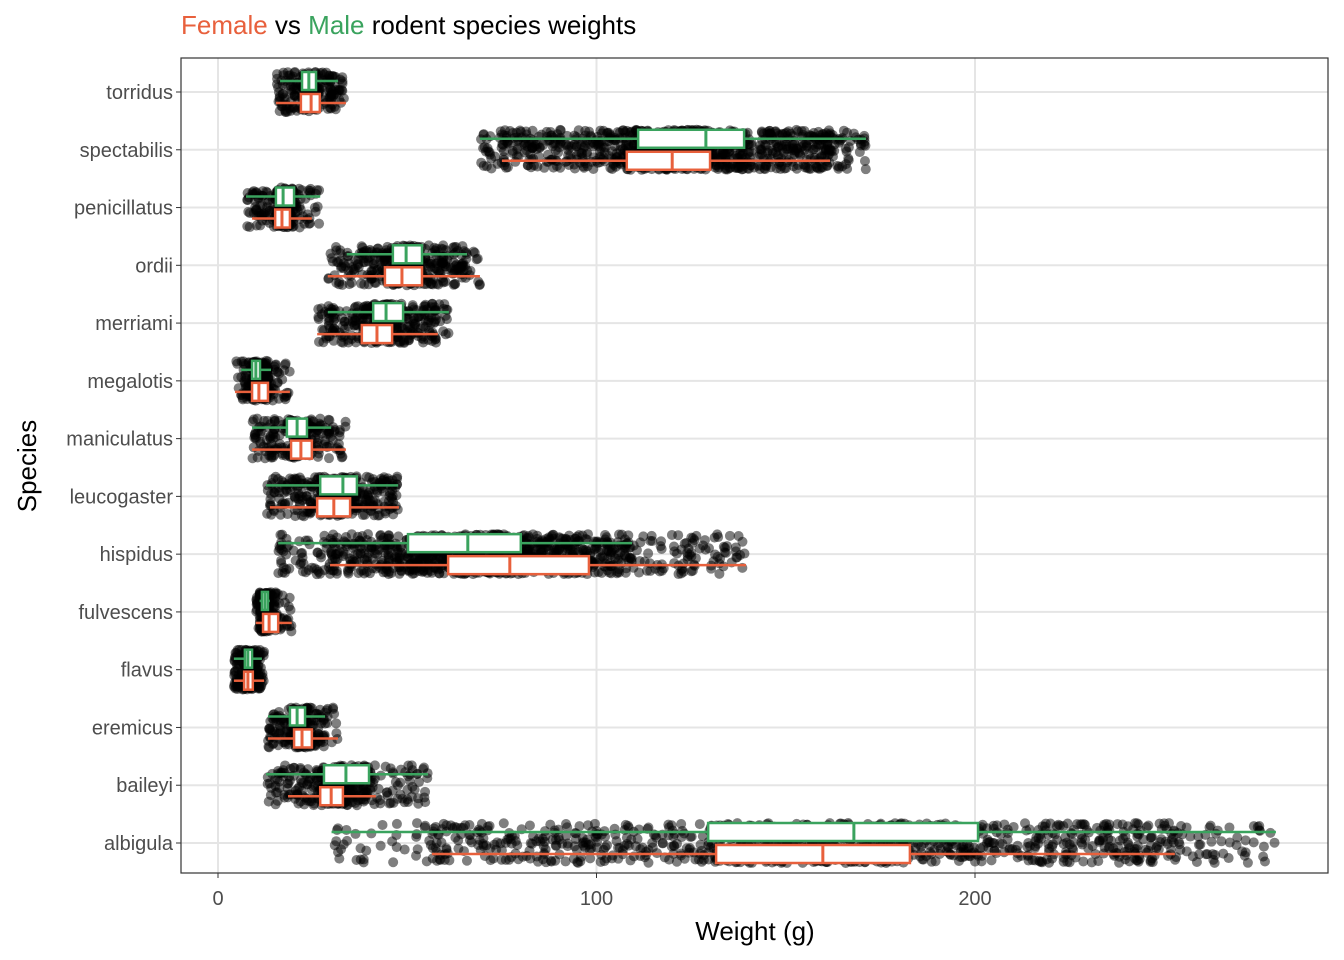 The image size is (1344, 960). I want to click on title-female-word: Female, so click(224, 25).